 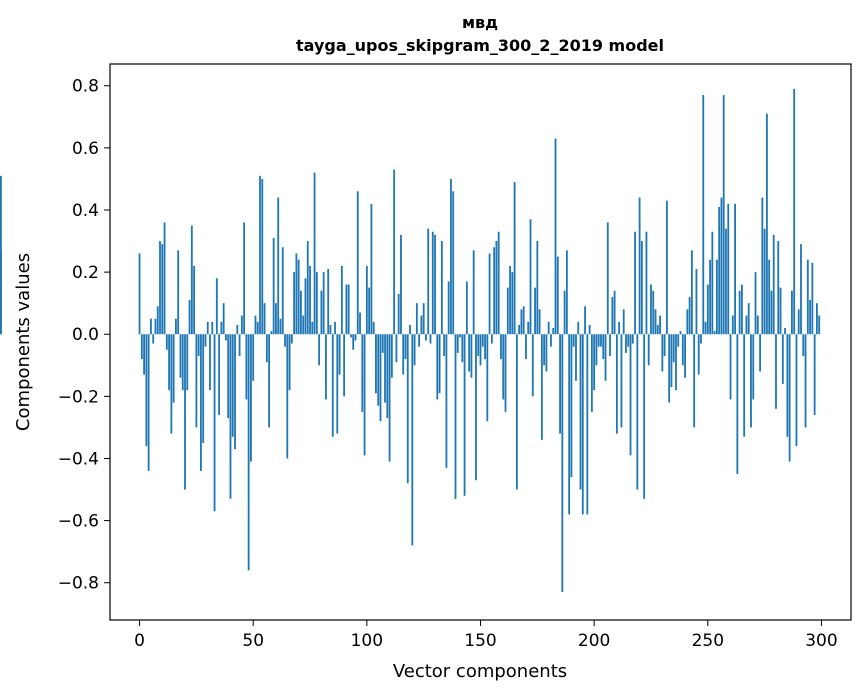 I want to click on x-tick-label: 50, so click(x=253, y=641).